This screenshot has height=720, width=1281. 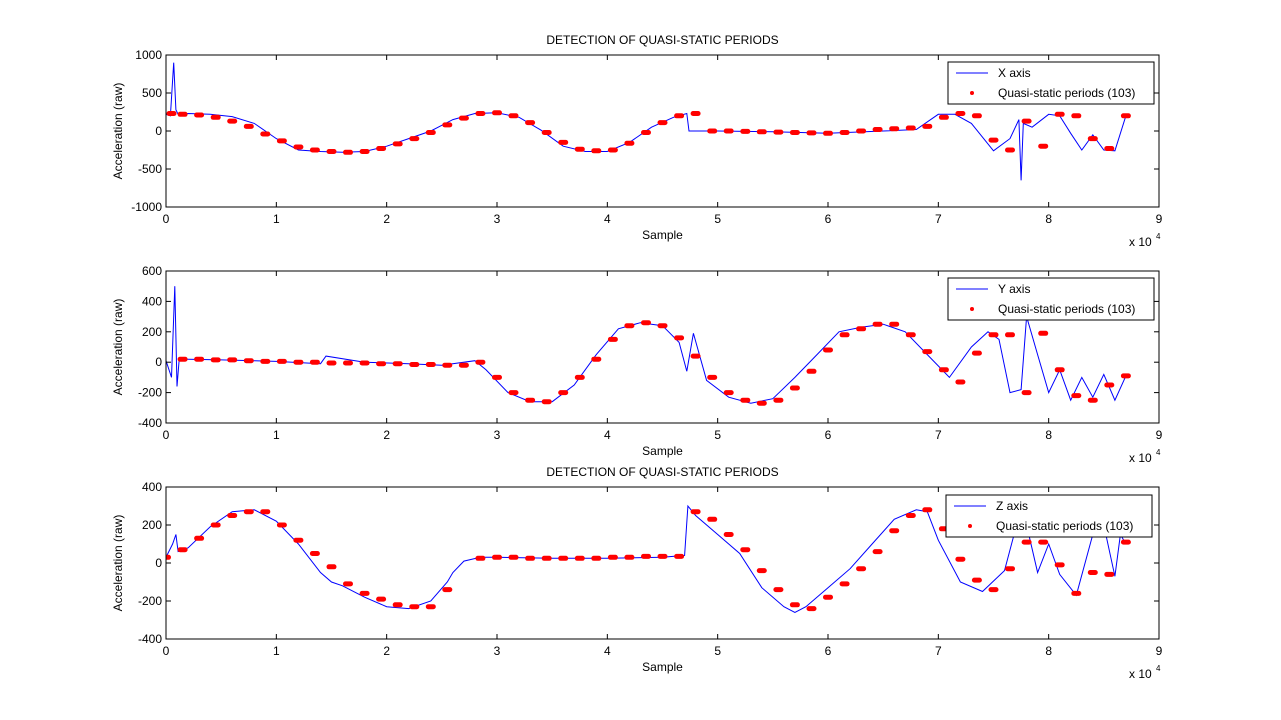 What do you see at coordinates (1051, 299) in the screenshot?
I see `legend: Y axis Quasi-static periods (103)` at bounding box center [1051, 299].